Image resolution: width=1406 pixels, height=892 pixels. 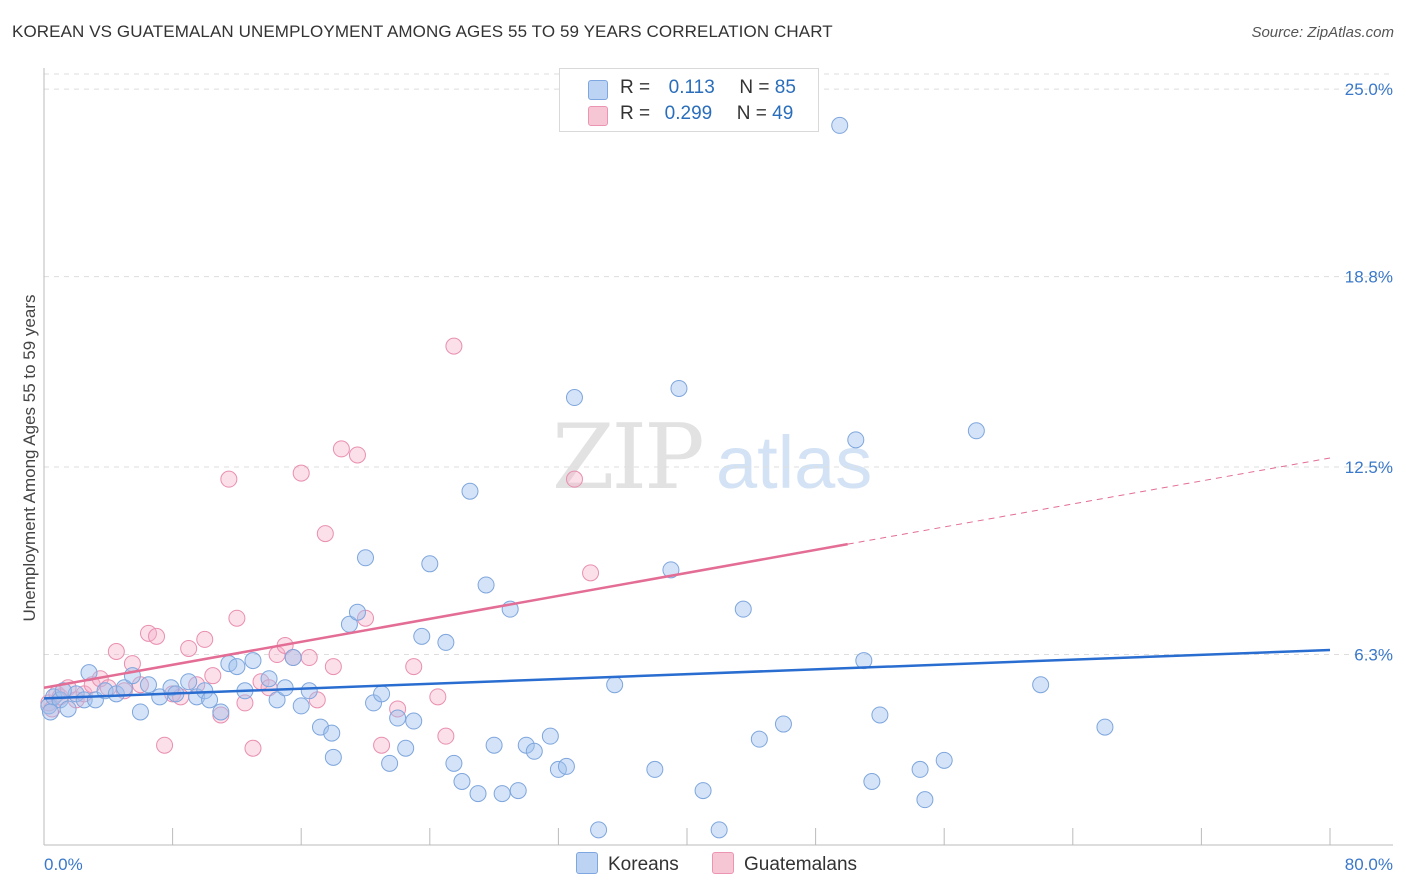 What do you see at coordinates (1322, 32) in the screenshot?
I see `chart-source: Source: ZipAtlas.com` at bounding box center [1322, 32].